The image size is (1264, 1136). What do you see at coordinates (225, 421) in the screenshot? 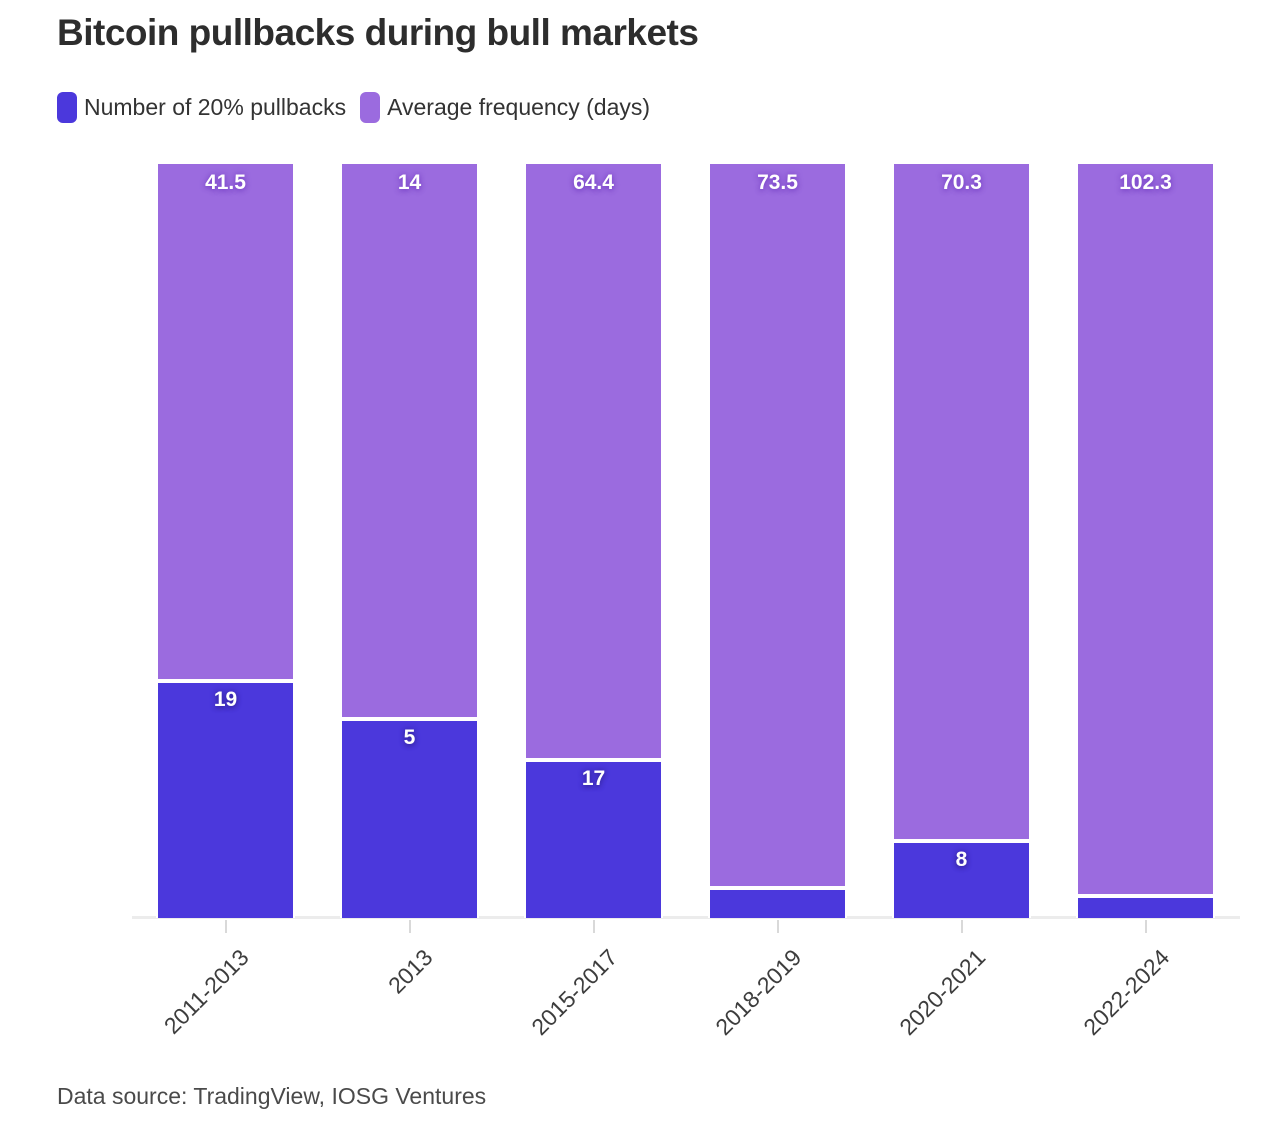
I see `frequency-segment: 41.5` at bounding box center [225, 421].